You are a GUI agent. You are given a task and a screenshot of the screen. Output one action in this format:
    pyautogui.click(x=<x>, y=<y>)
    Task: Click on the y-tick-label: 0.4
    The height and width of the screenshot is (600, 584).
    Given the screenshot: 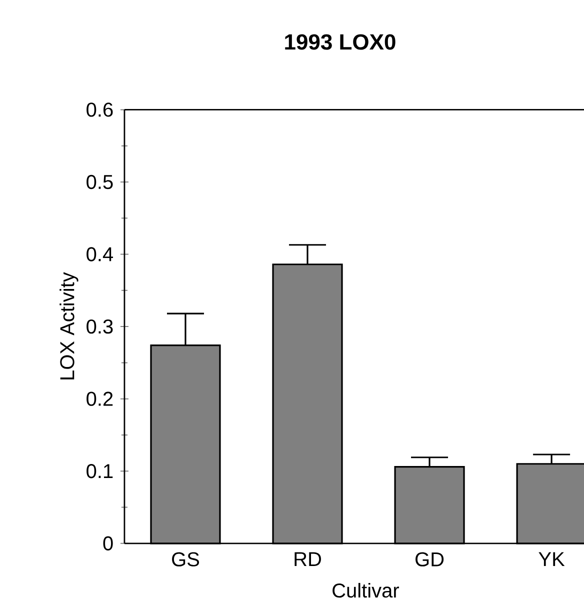 What is the action you would take?
    pyautogui.click(x=100, y=254)
    